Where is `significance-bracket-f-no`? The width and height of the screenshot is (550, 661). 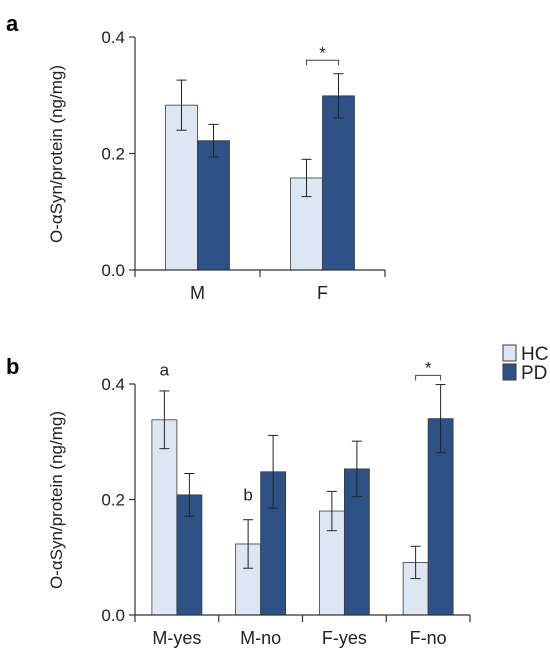
significance-bracket-f-no is located at coordinates (428, 377).